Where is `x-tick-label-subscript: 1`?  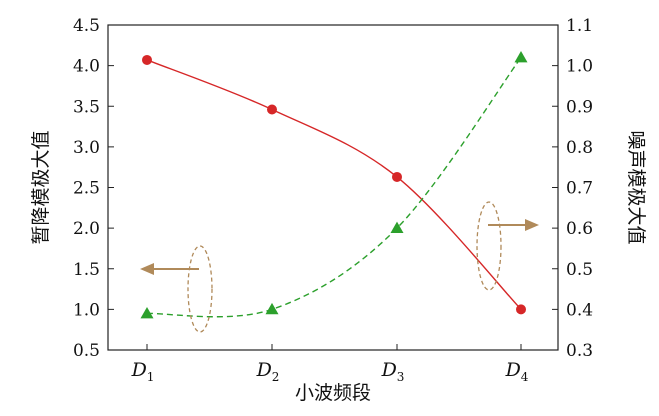 x-tick-label-subscript: 1 is located at coordinates (151, 377).